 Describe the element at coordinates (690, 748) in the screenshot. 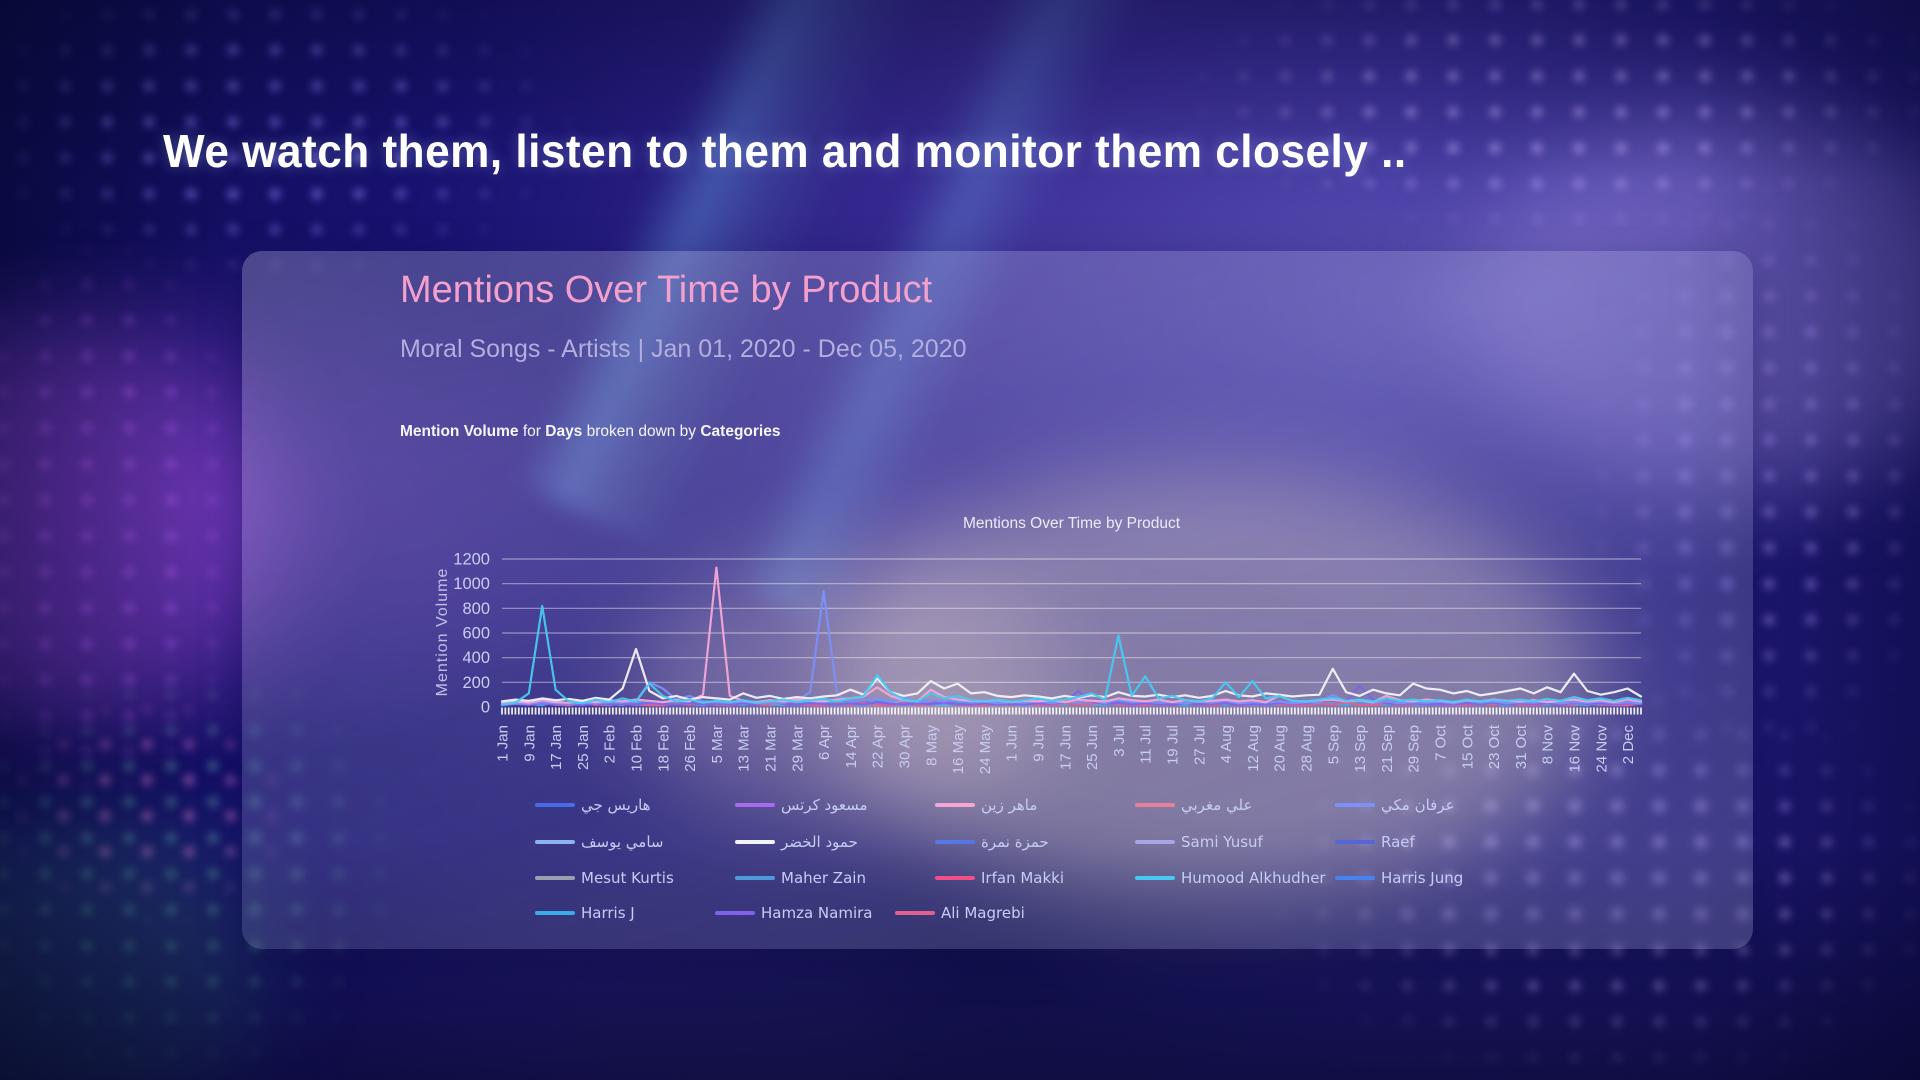

I see `svg-text: 26 Feb` at that location.